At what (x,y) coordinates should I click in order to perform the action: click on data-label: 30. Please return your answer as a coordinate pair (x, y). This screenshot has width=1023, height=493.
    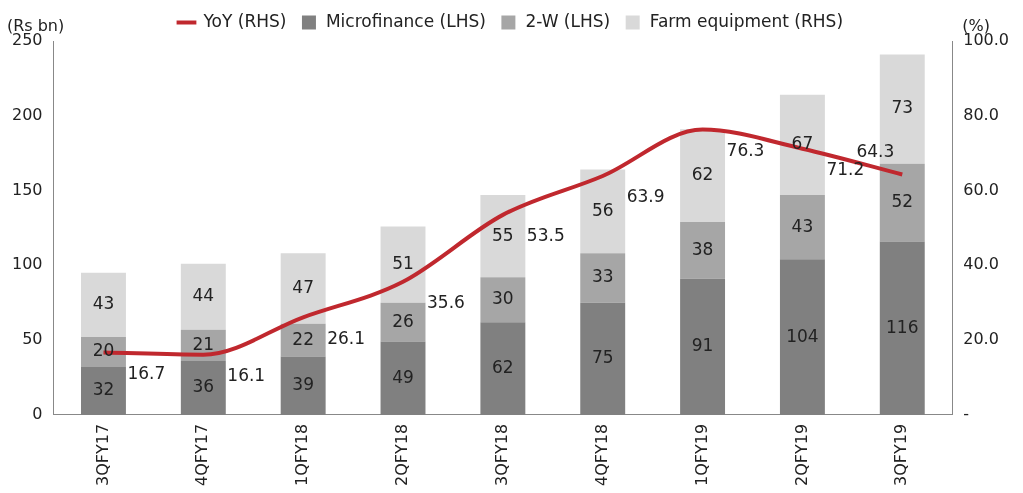
    Looking at the image, I should click on (503, 298).